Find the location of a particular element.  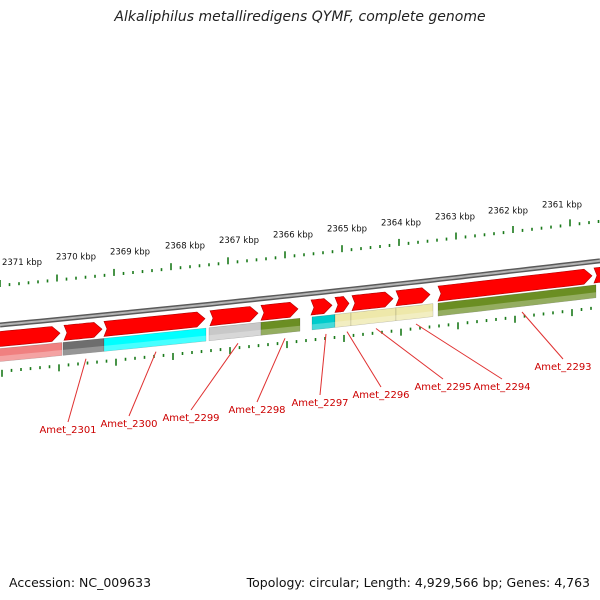

scale-label: 2369 kbp is located at coordinates (130, 252).